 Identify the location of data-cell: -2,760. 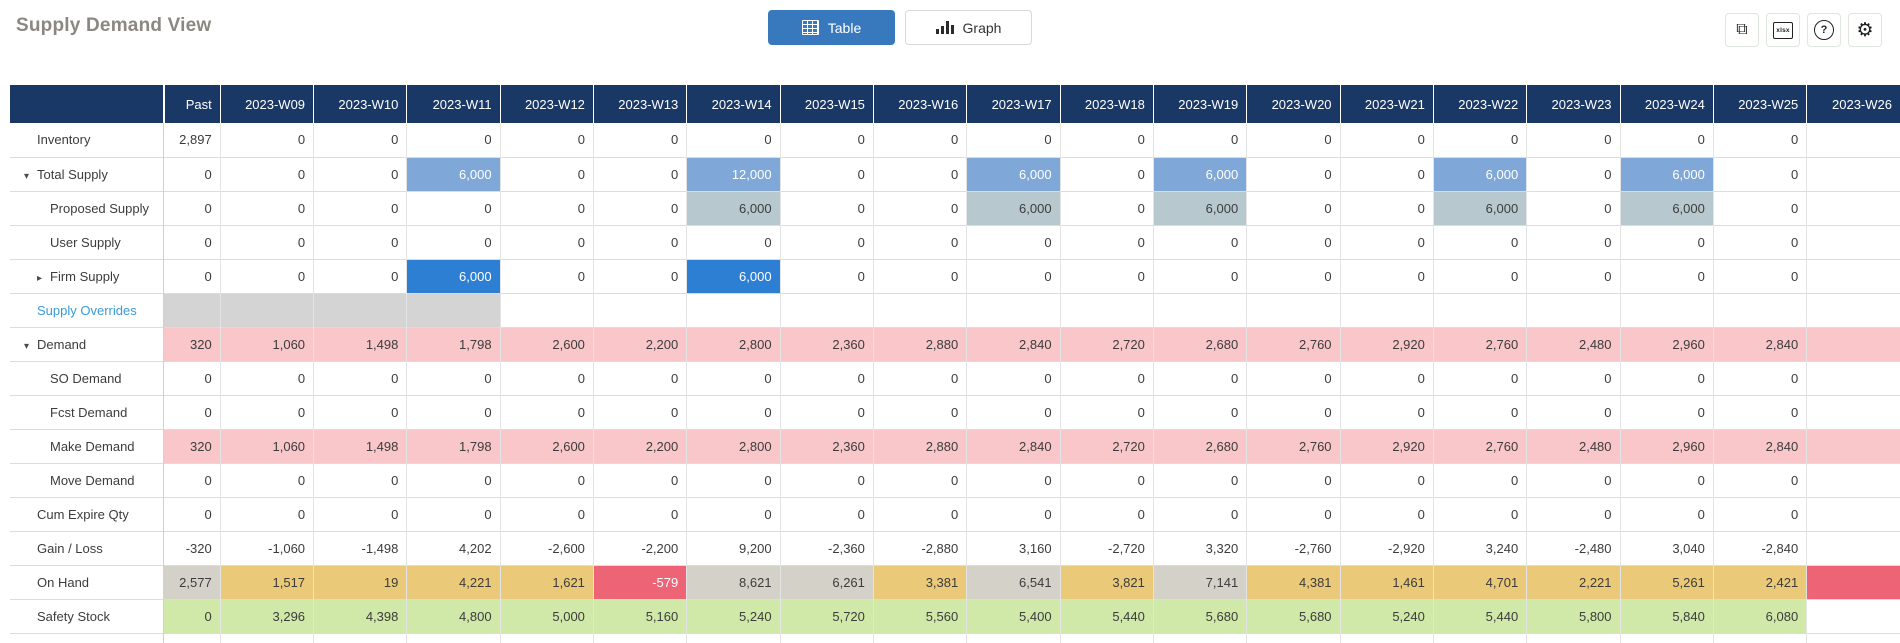
(1293, 548).